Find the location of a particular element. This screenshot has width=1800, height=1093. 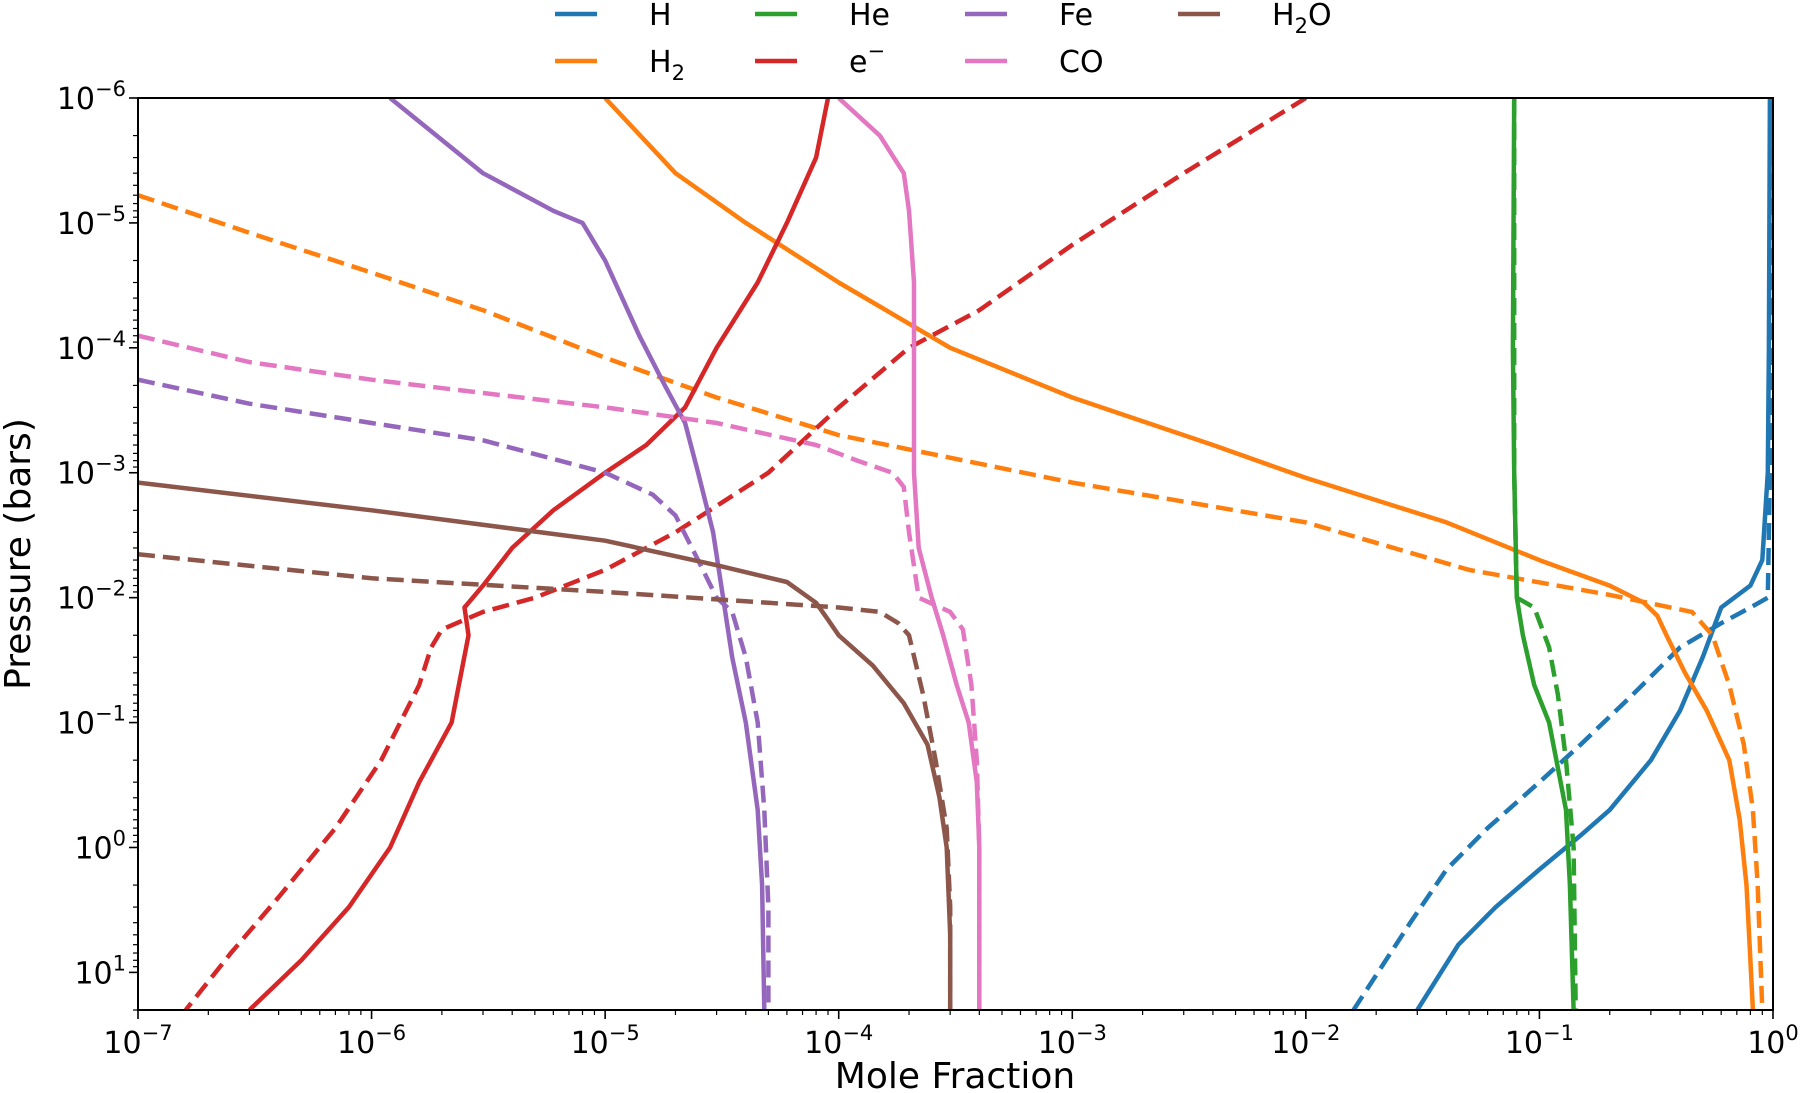

x-tick-label: 10⁻⁴ is located at coordinates (838, 1041).